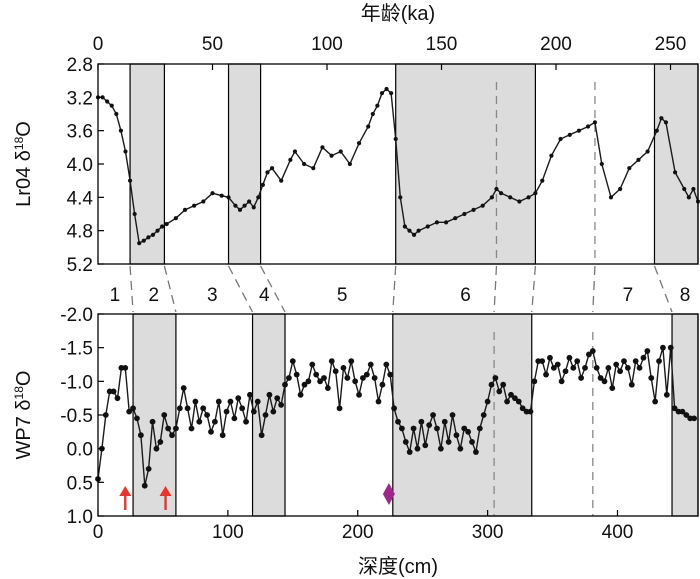 The image size is (700, 579). What do you see at coordinates (618, 532) in the screenshot?
I see `bot-x-tick-label: 400` at bounding box center [618, 532].